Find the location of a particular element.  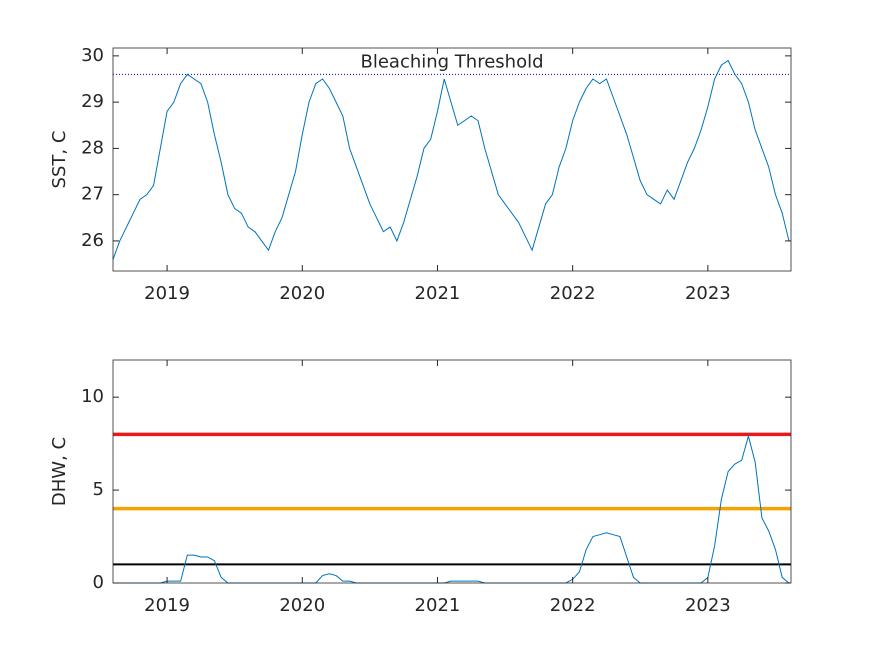

y-axis-label: SST, C is located at coordinates (59, 160).